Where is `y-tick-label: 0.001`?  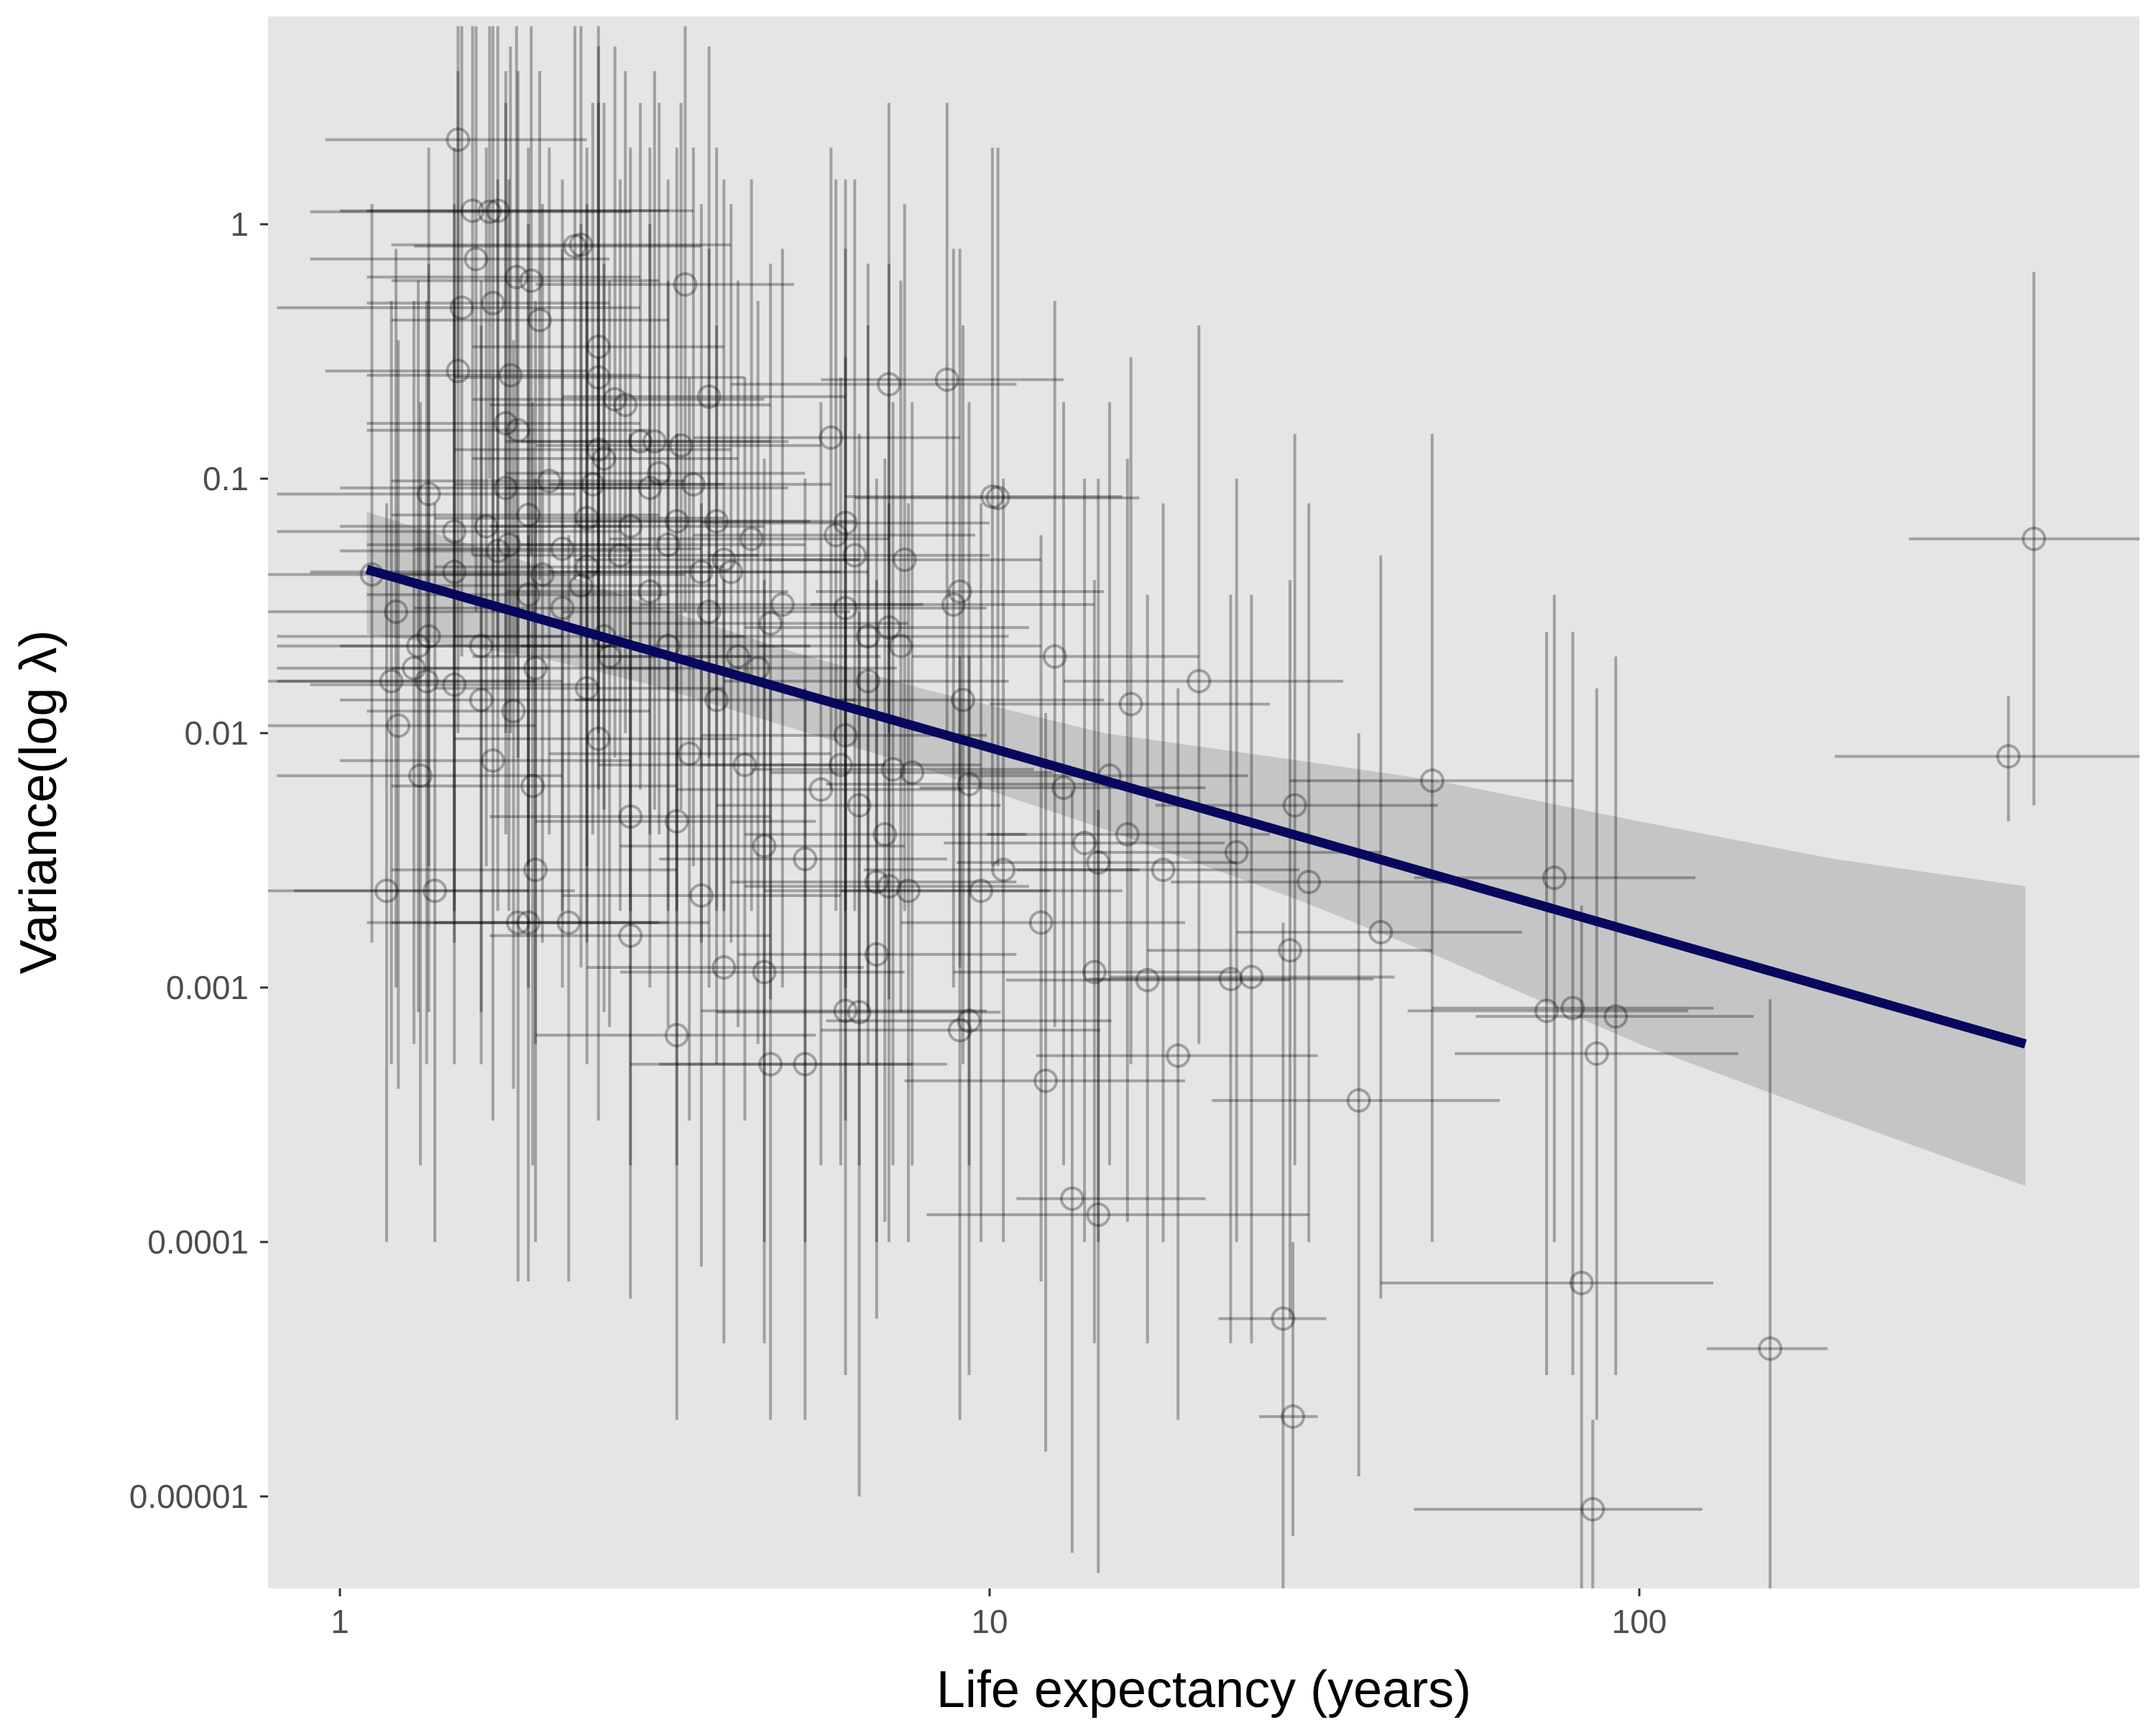
y-tick-label: 0.001 is located at coordinates (208, 987).